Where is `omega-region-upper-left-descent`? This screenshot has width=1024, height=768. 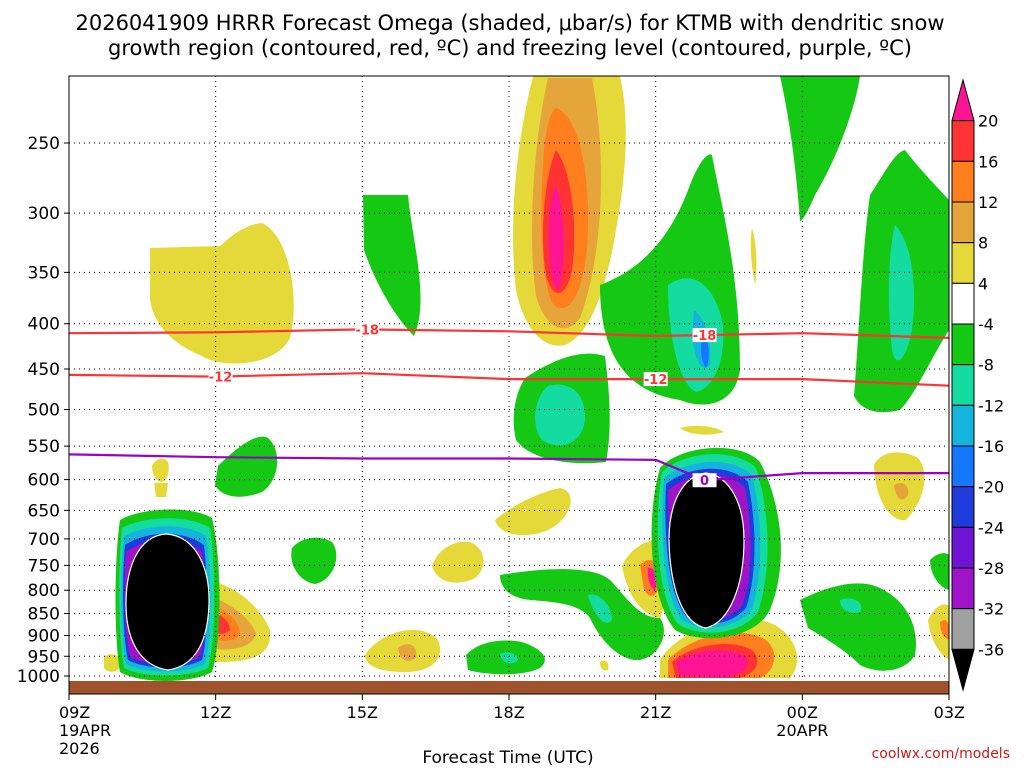
omega-region-upper-left-descent is located at coordinates (222, 293).